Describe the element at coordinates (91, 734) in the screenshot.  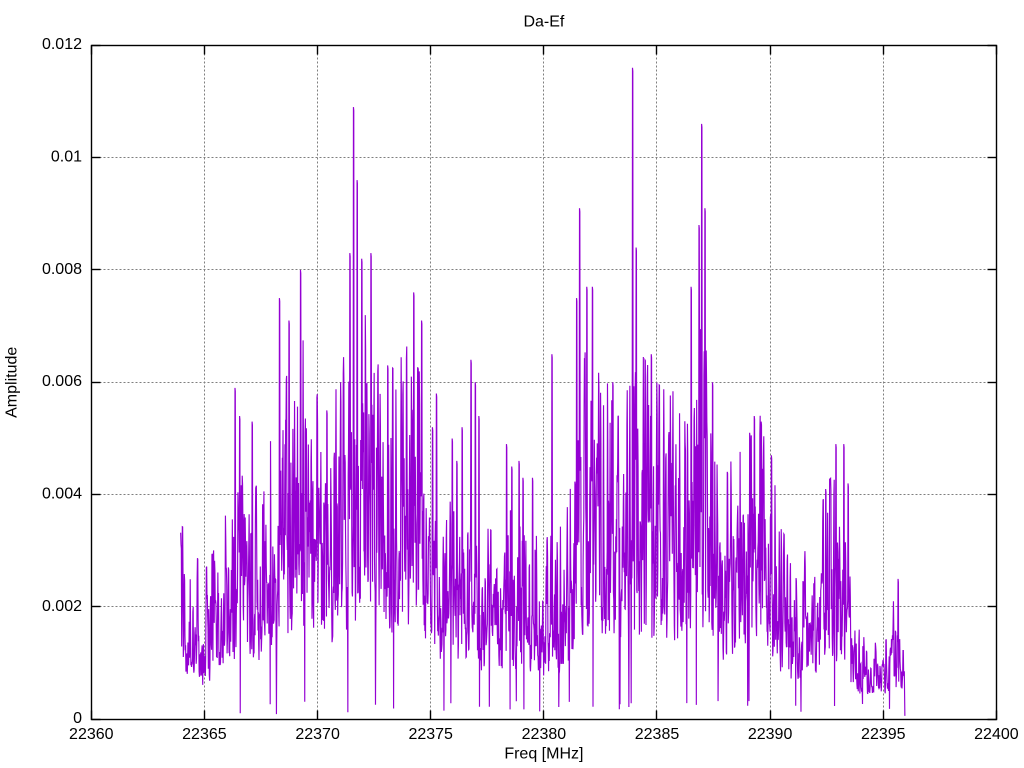
I see `svg-text: 22360` at that location.